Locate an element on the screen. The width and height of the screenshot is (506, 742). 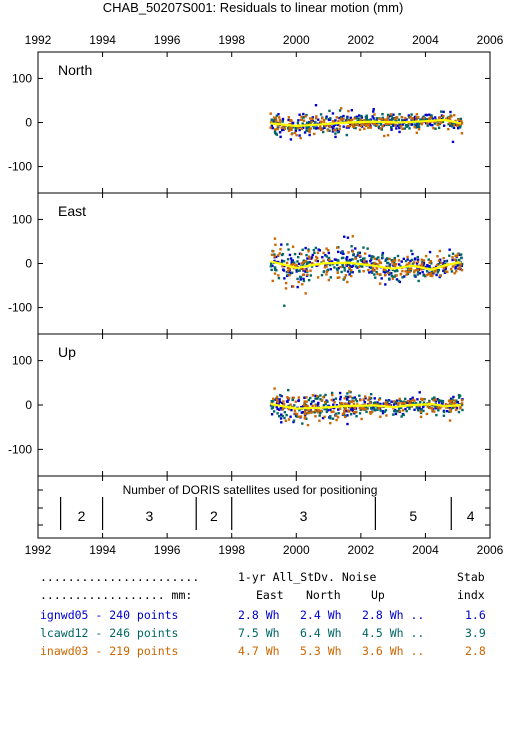
x-tick-label: 2000 is located at coordinates (296, 550).